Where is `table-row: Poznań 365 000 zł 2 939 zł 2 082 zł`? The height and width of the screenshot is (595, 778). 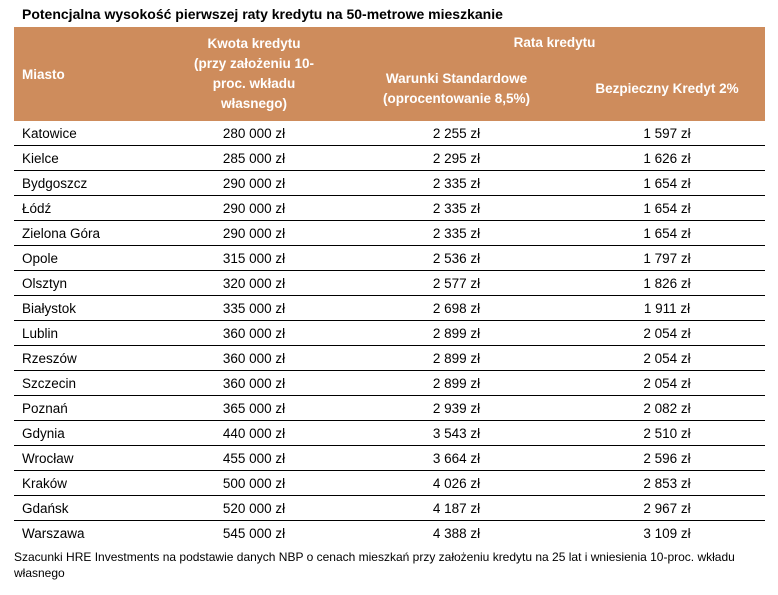 table-row: Poznań 365 000 zł 2 939 zł 2 082 zł is located at coordinates (389, 408).